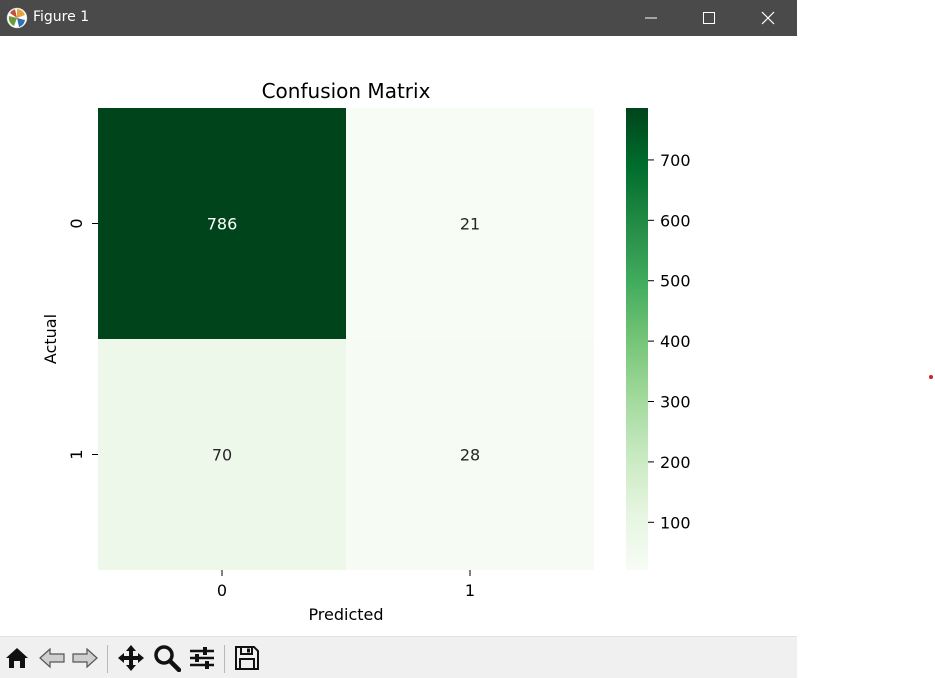 This screenshot has height=678, width=935. What do you see at coordinates (222, 590) in the screenshot?
I see `x-tick-label: 0` at bounding box center [222, 590].